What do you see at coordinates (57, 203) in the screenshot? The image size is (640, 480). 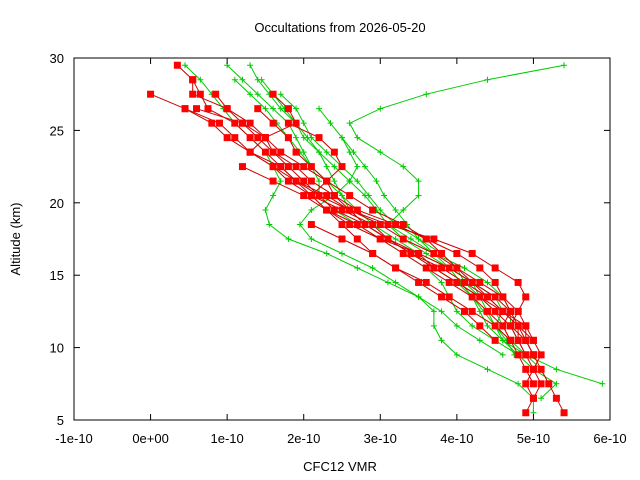 I see `y-tick-label: 20` at bounding box center [57, 203].